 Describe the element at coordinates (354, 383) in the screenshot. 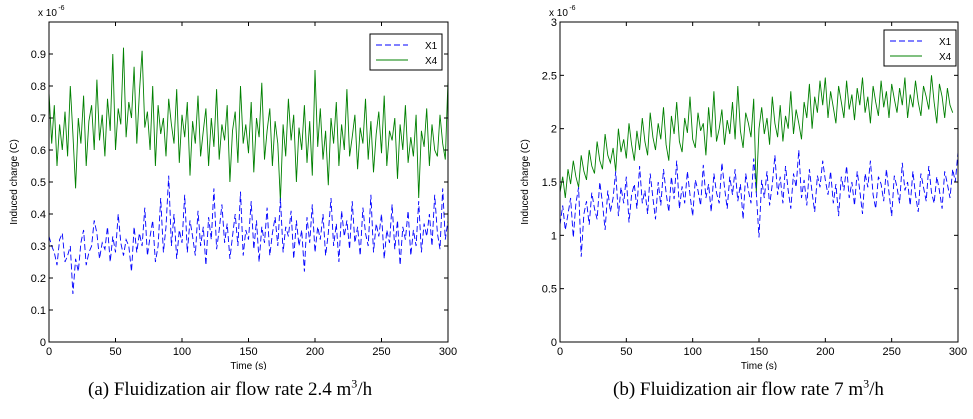

I see `caption-a-sup: 3` at that location.